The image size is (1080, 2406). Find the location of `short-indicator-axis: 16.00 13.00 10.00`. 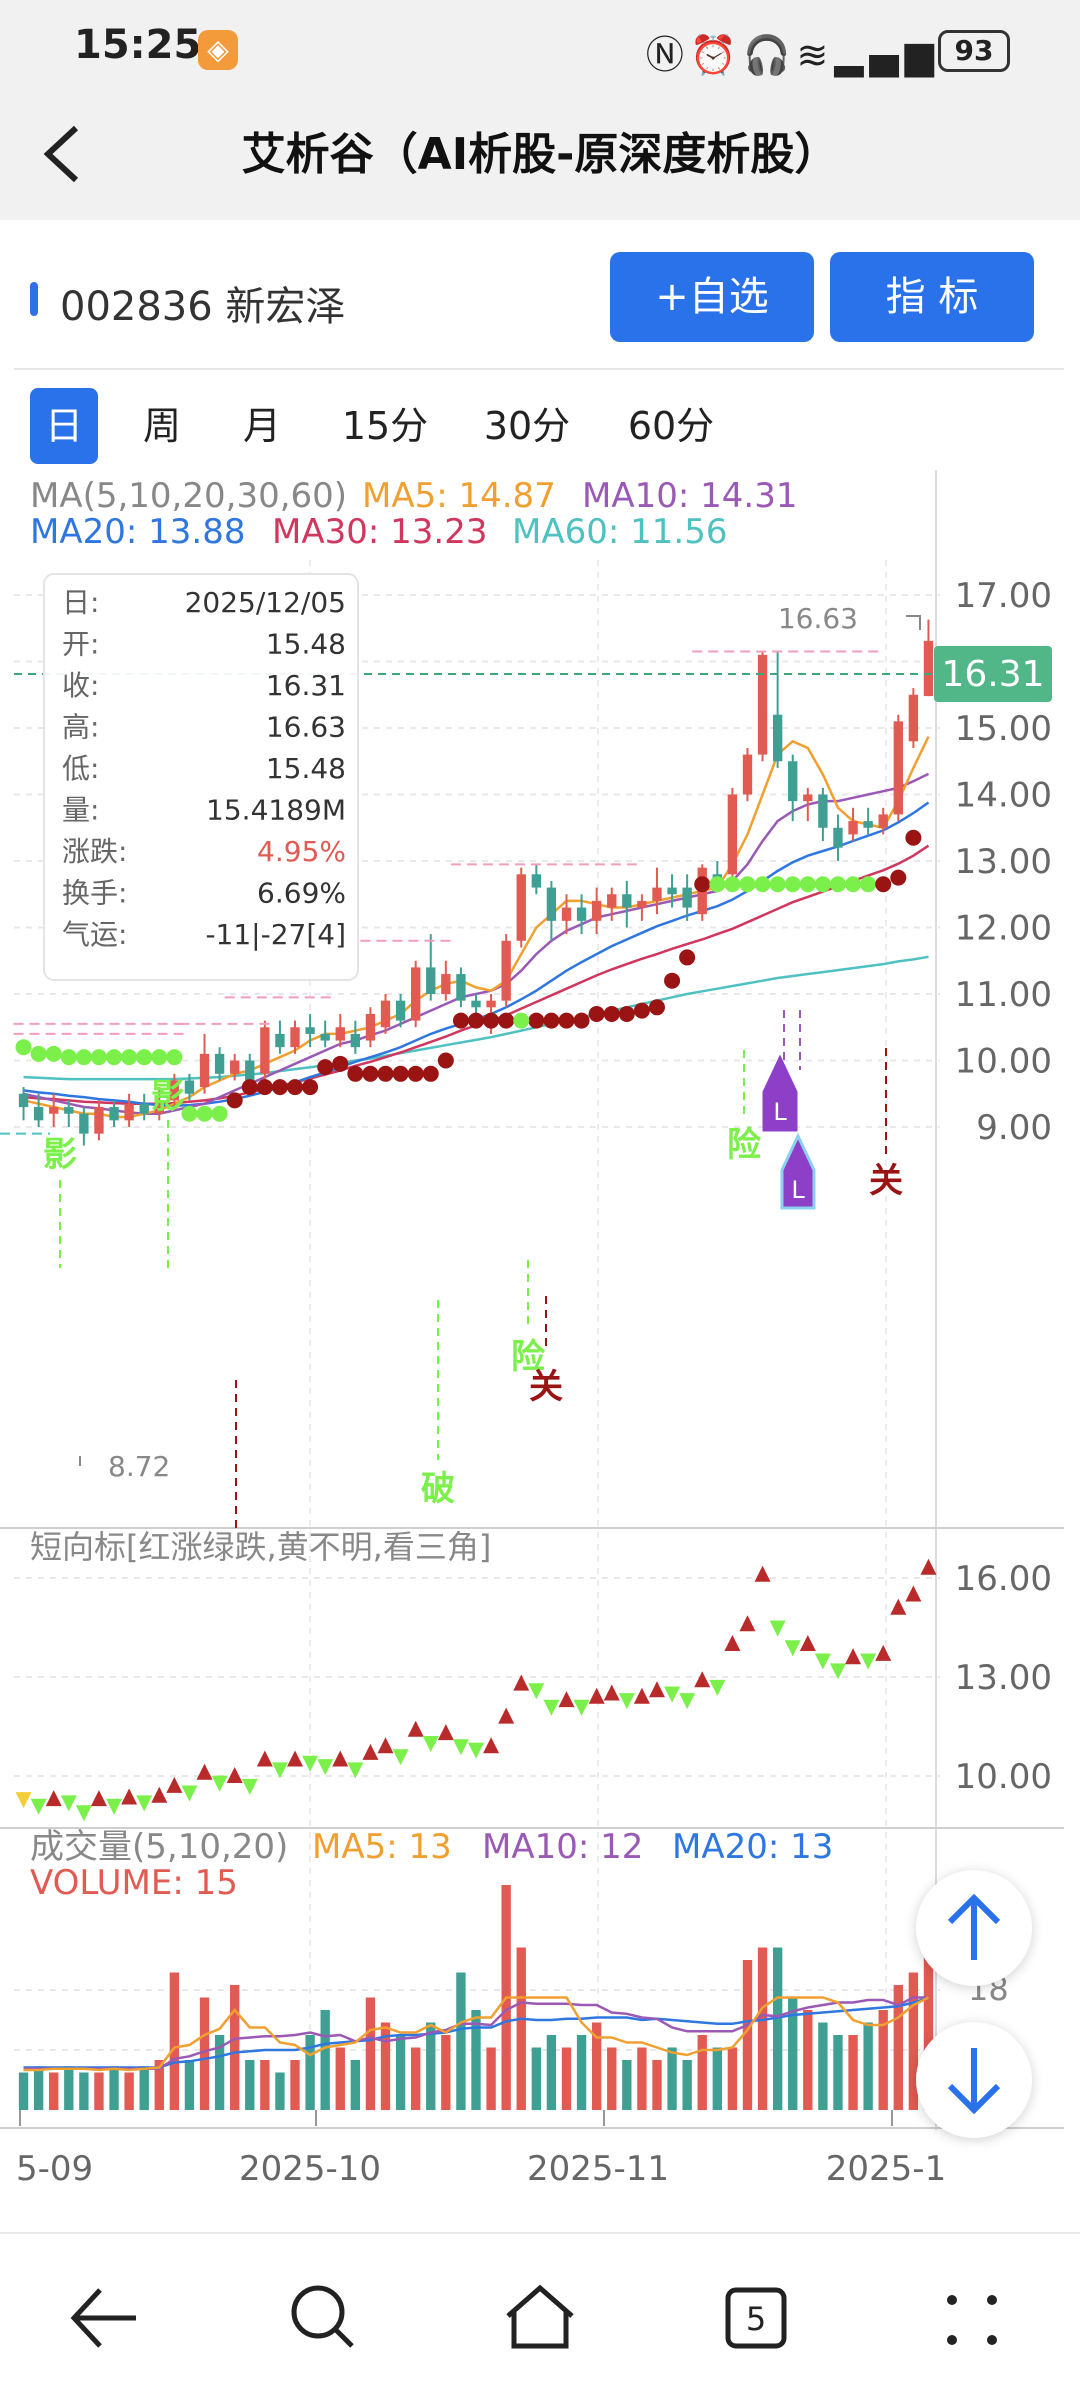

short-indicator-axis: 16.00 13.00 10.00 is located at coordinates (533, 1678).